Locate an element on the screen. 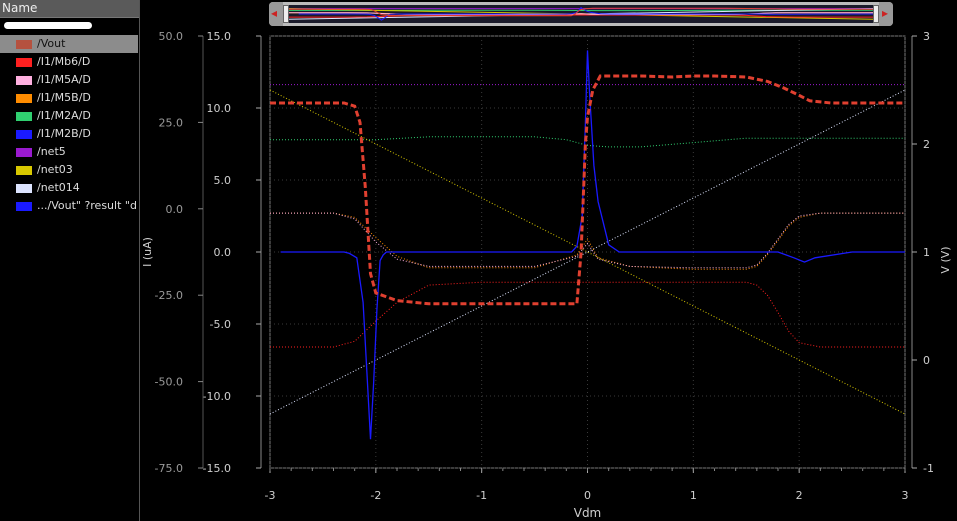  legend-label: /net03 is located at coordinates (55, 169).